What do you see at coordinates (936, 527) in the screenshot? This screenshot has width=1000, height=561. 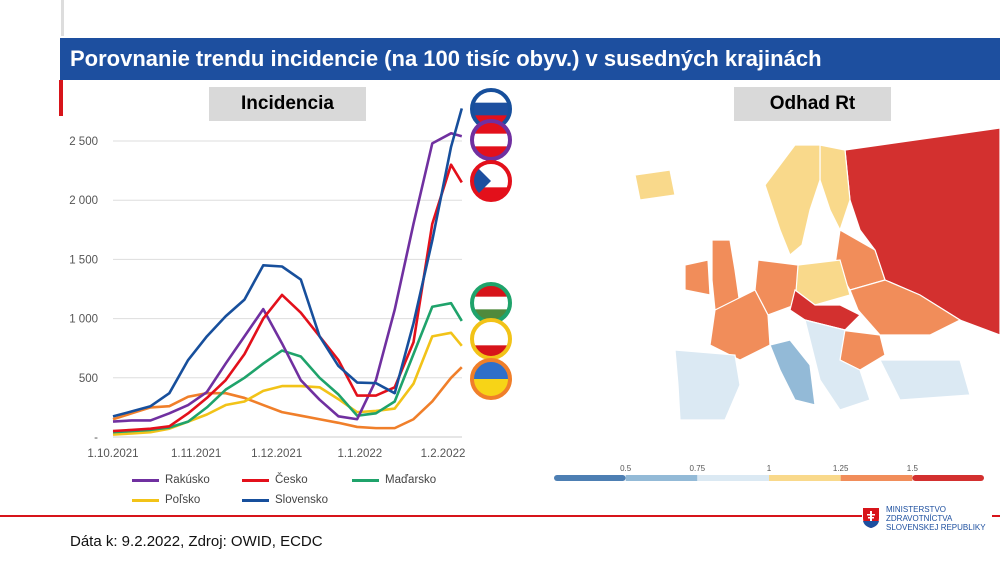 I see `logo-line: SLOVENSKEJ REPUBLIKY` at bounding box center [936, 527].